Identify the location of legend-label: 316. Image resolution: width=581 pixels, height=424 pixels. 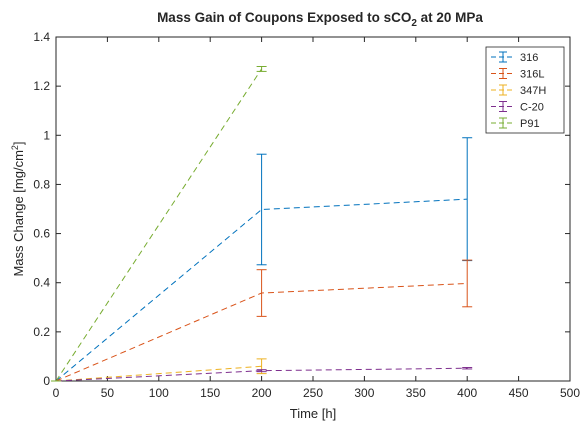
(529, 58).